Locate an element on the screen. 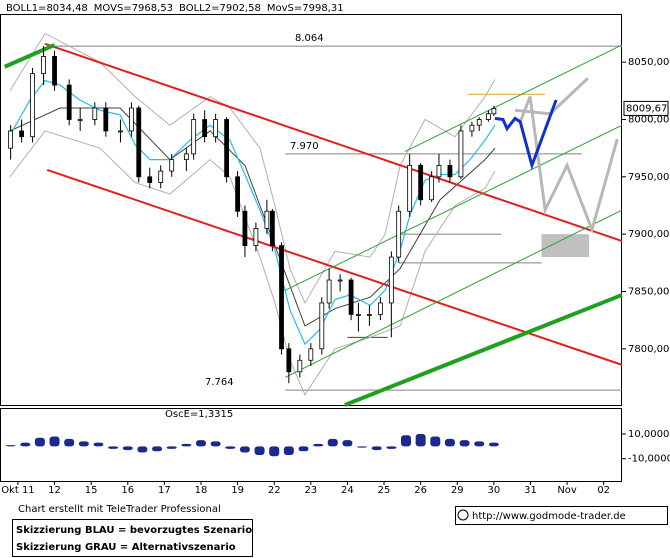  x-tick-label: Okt 11 is located at coordinates (18, 490).